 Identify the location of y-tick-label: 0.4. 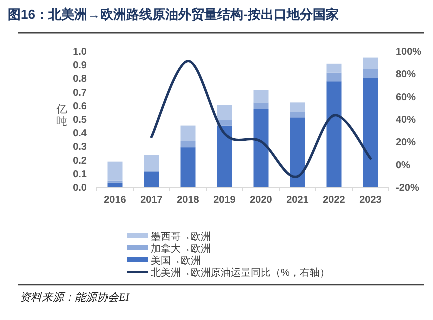
(80, 134).